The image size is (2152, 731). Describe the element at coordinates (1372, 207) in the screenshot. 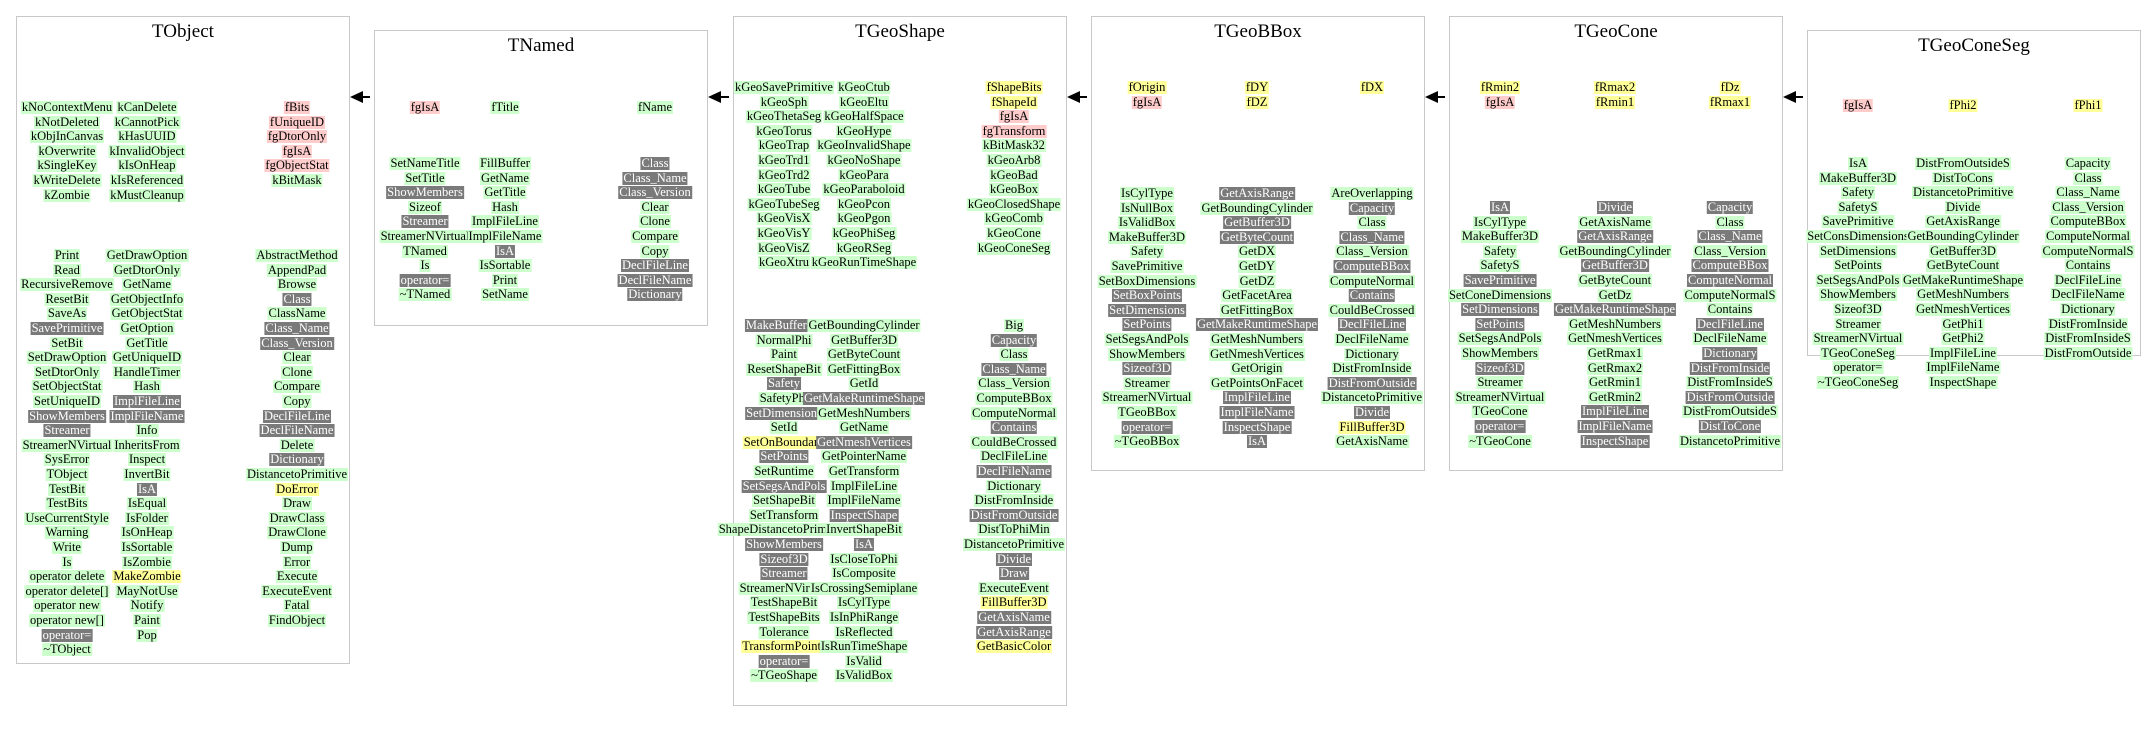

I see `method-capacity: Capacity` at that location.